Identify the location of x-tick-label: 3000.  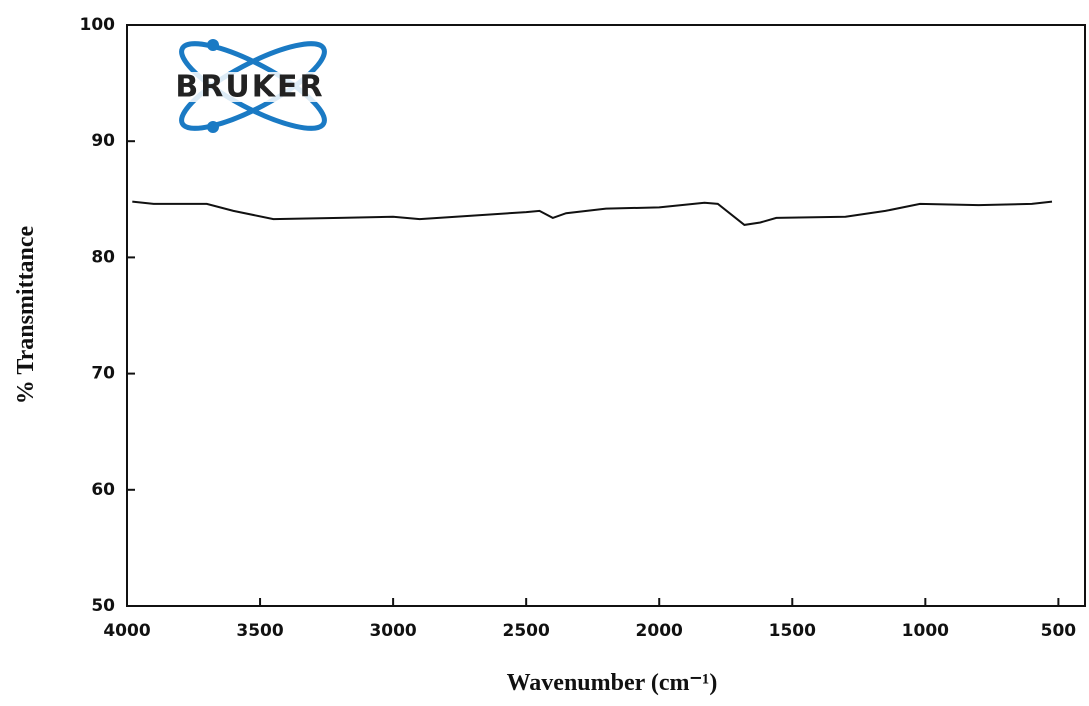
(392, 631).